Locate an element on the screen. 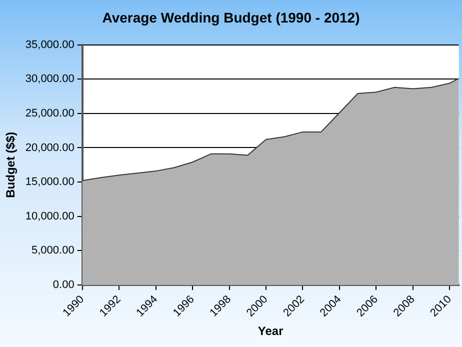  y-tick-label: 15,000.00 is located at coordinates (49, 182).